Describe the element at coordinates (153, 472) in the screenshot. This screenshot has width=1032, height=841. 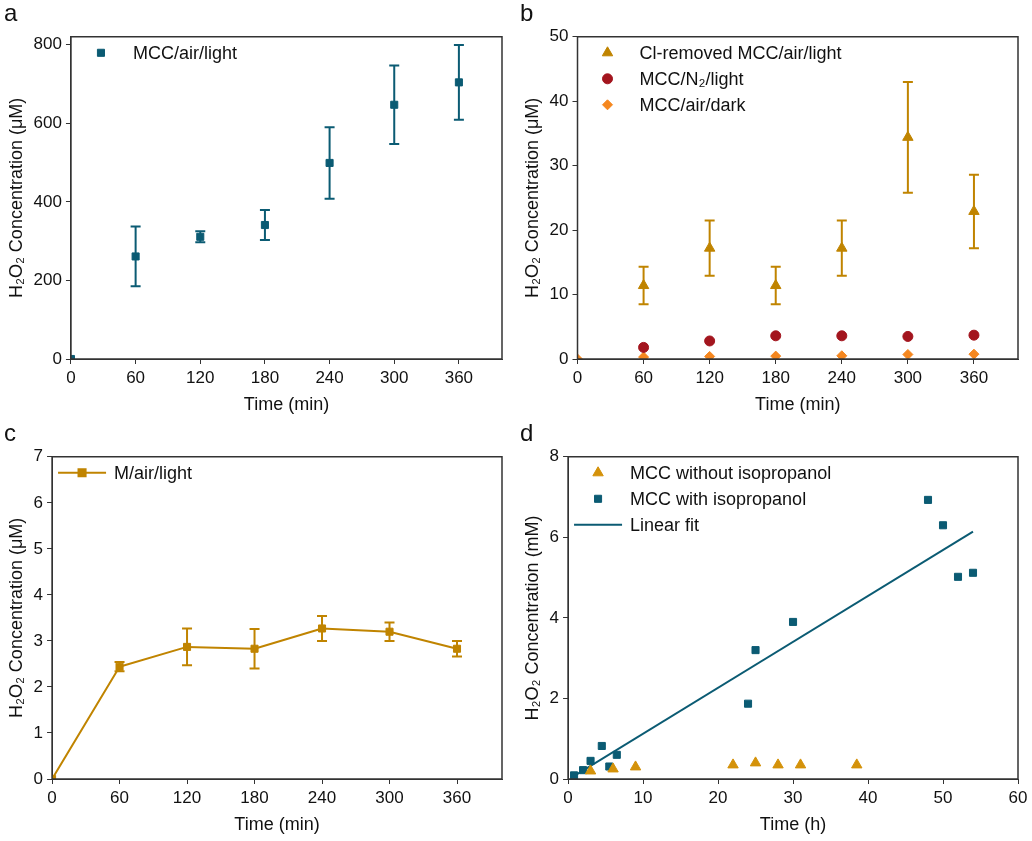
I see `legend-label: M/air/light` at that location.